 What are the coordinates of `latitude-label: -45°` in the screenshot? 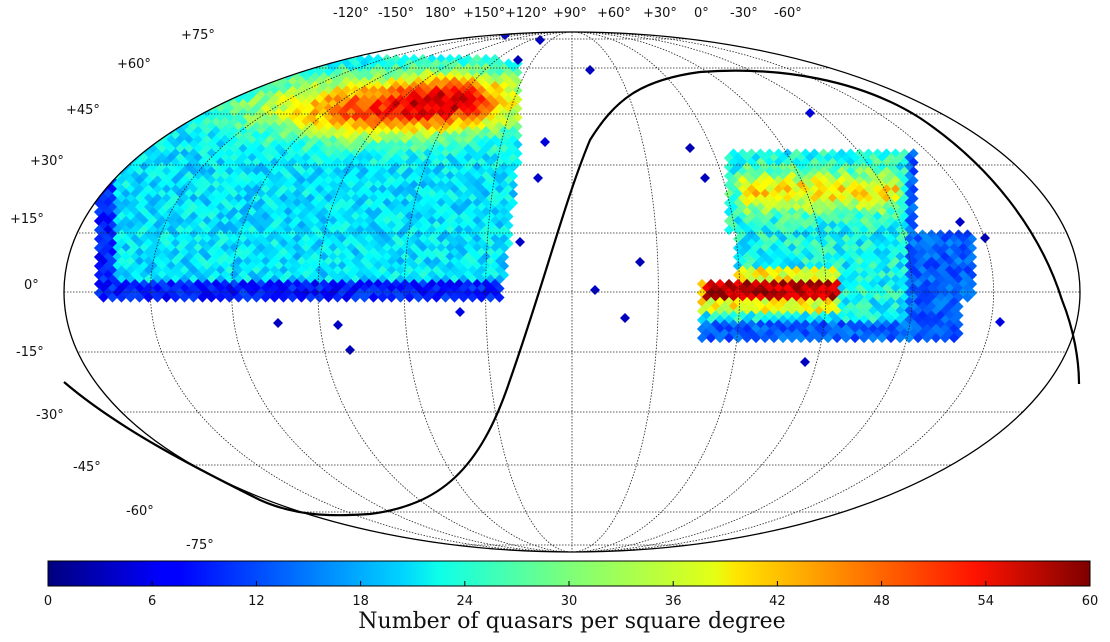 It's located at (87, 467).